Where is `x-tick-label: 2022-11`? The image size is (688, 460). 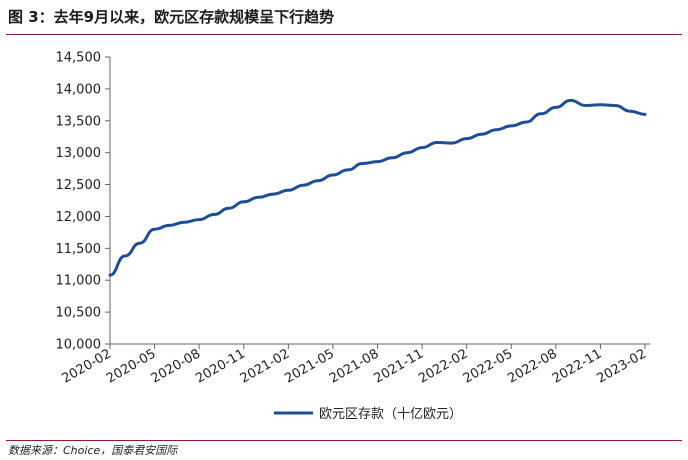 x-tick-label: 2022-11 is located at coordinates (577, 366).